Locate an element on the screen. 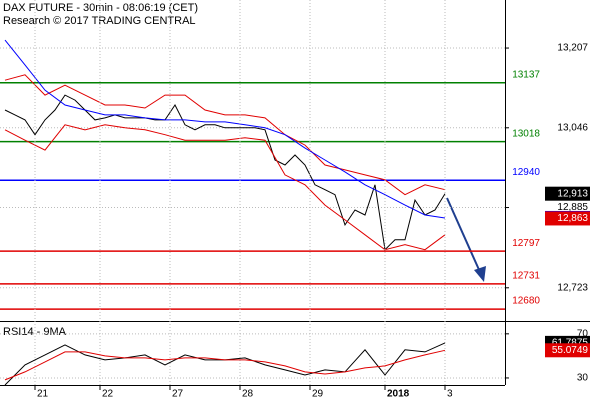 This screenshot has height=400, width=590. y-tick-label: 12,885 is located at coordinates (572, 207).